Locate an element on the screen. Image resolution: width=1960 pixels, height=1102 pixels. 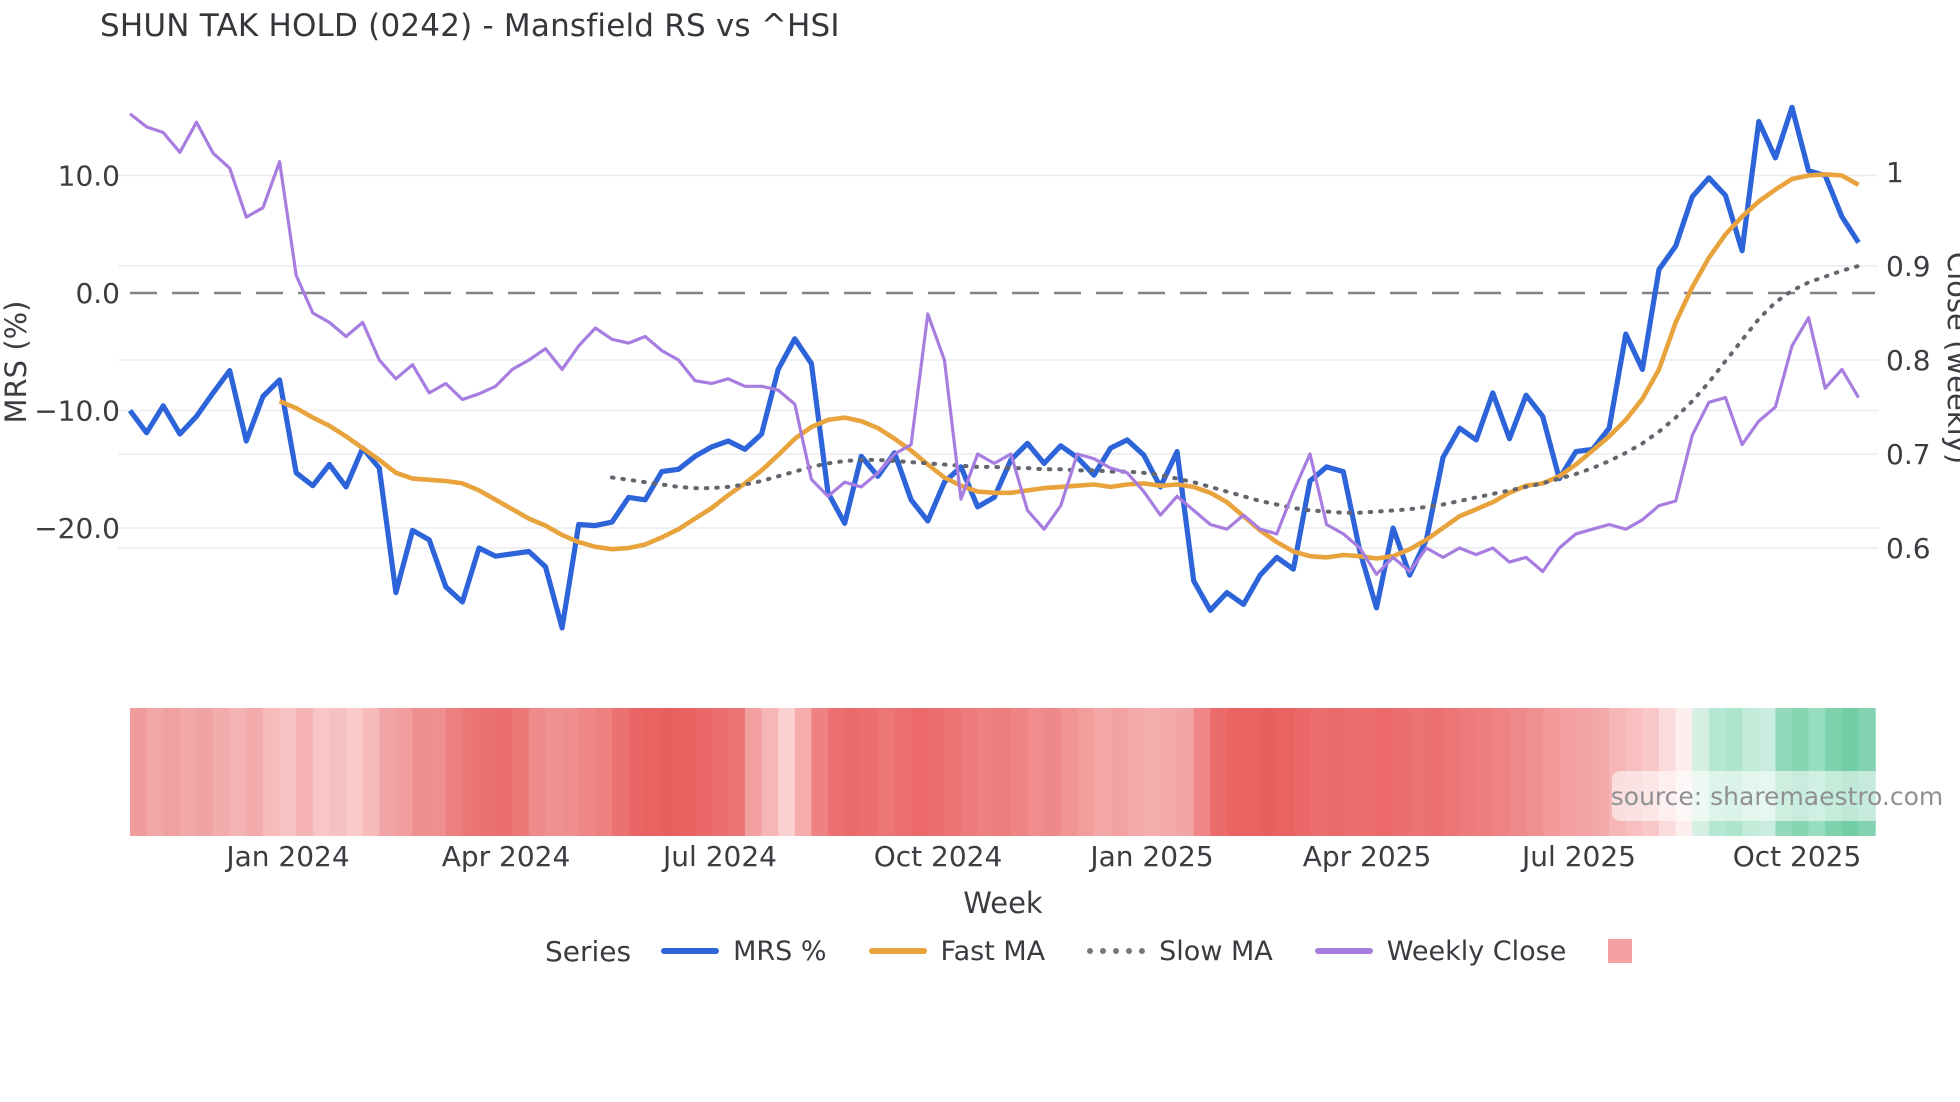
legend-item-fast-ma: Fast MA is located at coordinates (956, 951).